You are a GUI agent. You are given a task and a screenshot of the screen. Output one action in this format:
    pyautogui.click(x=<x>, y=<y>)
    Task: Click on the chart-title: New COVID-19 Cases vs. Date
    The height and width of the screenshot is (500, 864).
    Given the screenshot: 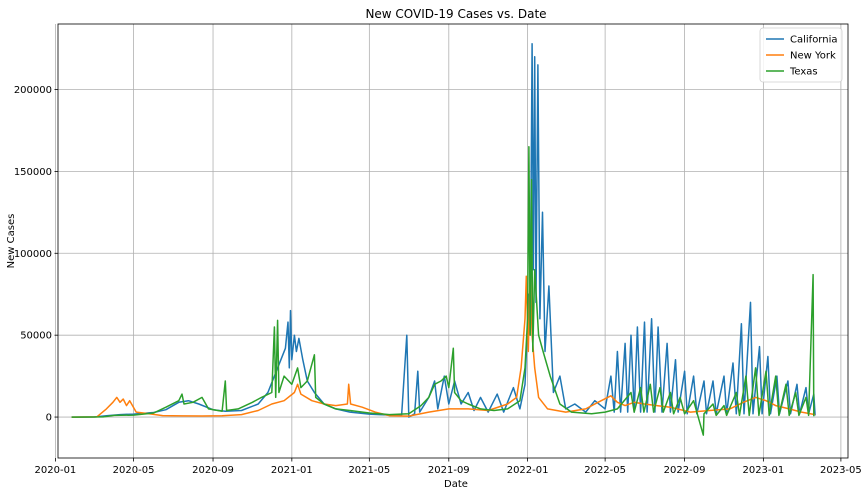 What is the action you would take?
    pyautogui.click(x=455, y=14)
    